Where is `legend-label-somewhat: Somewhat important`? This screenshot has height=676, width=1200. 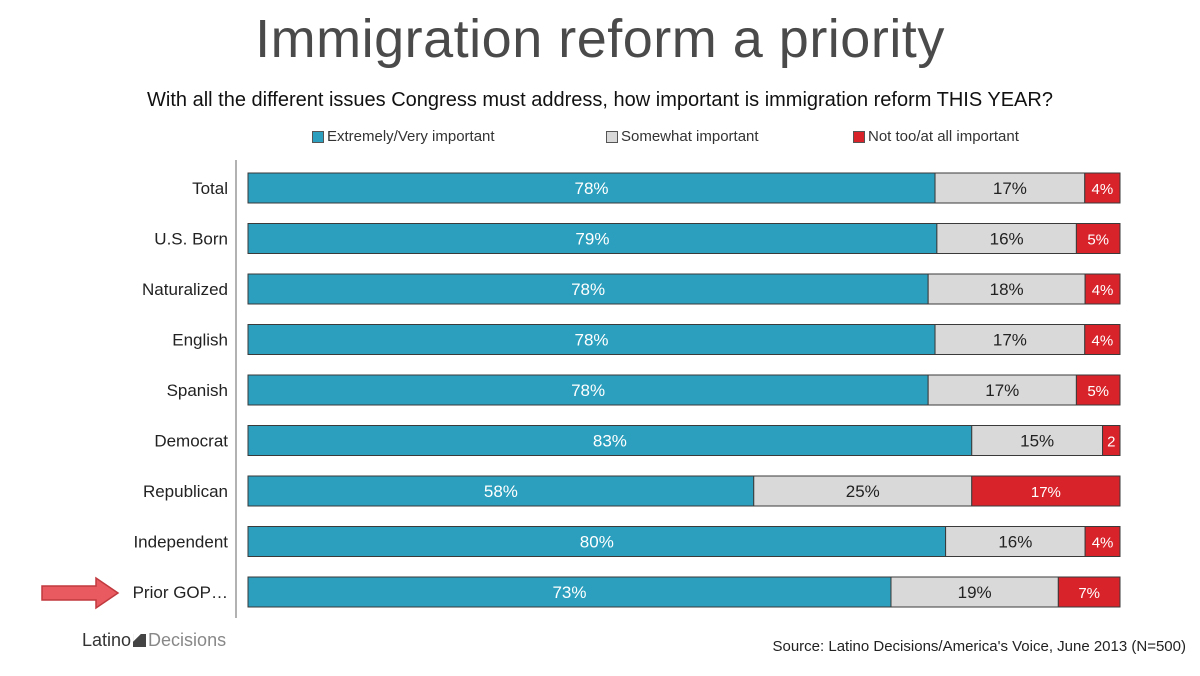
legend-label-somewhat: Somewhat important is located at coordinates (690, 136).